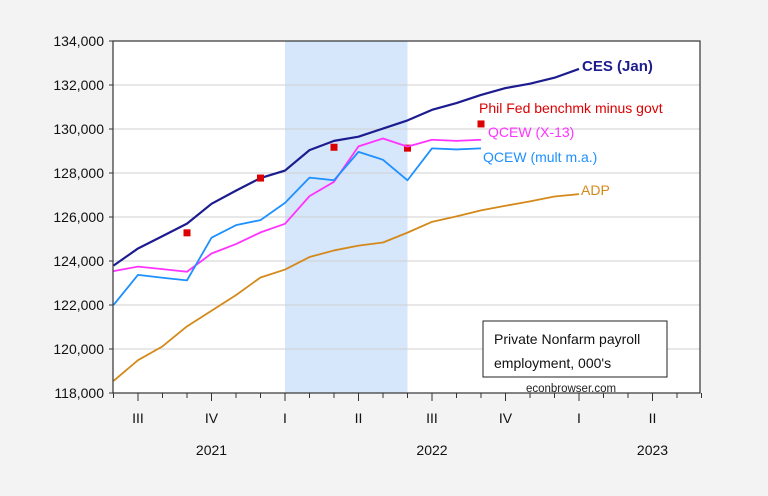 This screenshot has width=768, height=496. Describe the element at coordinates (617, 66) in the screenshot. I see `legend-label-ces: CES (Jan)` at that location.